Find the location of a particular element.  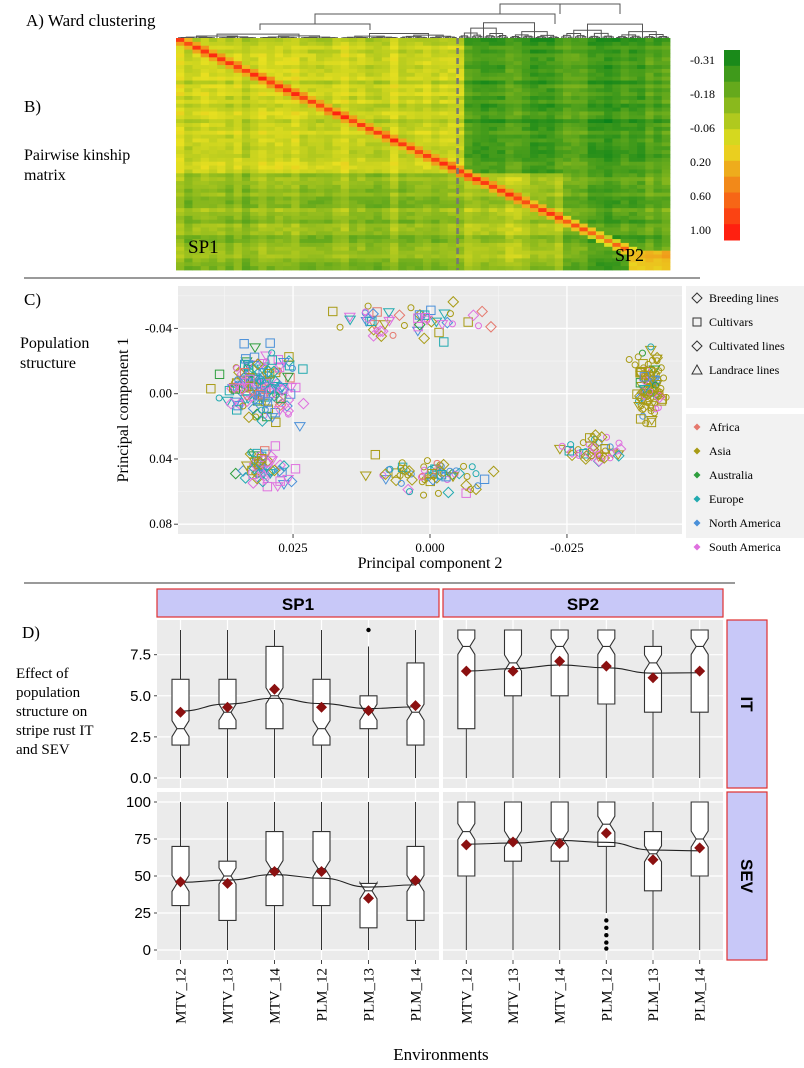

ward-dendrogram is located at coordinates (423, 21).